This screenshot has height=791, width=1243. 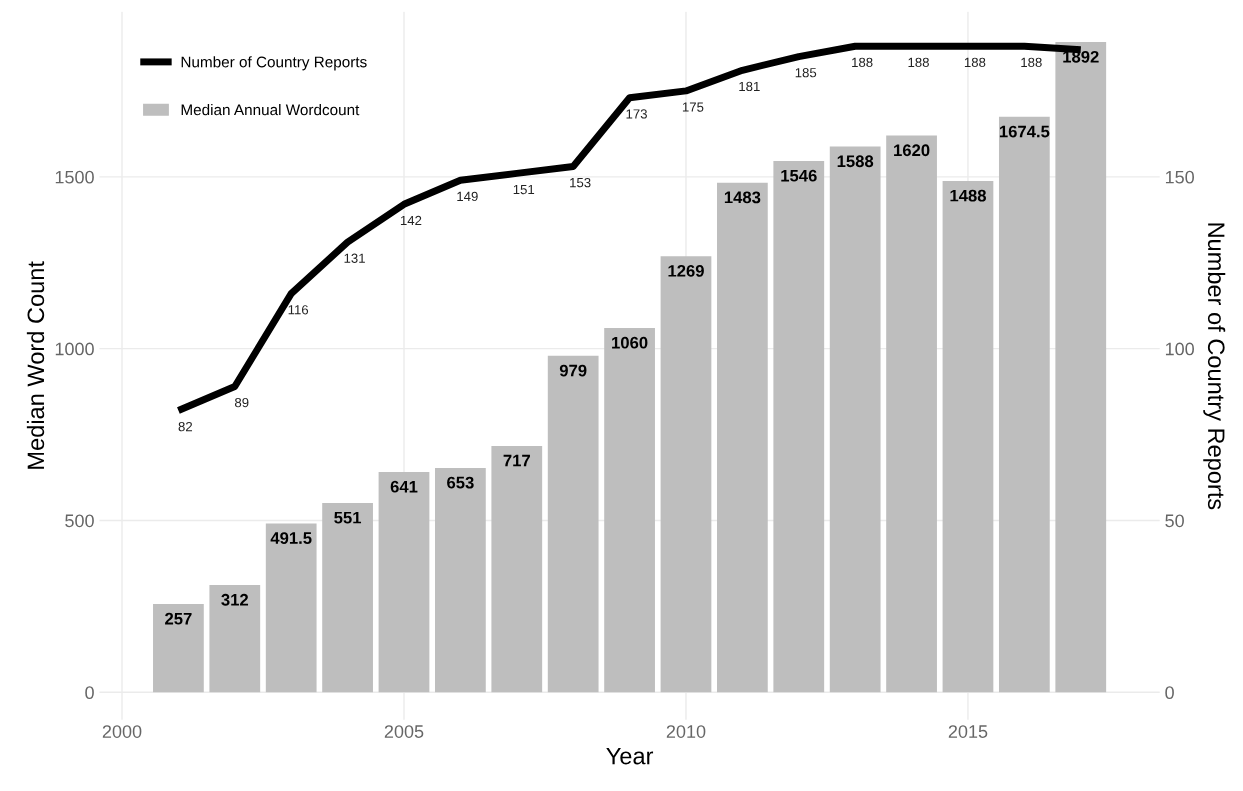 What do you see at coordinates (74, 349) in the screenshot?
I see `y-tick-label: 1000` at bounding box center [74, 349].